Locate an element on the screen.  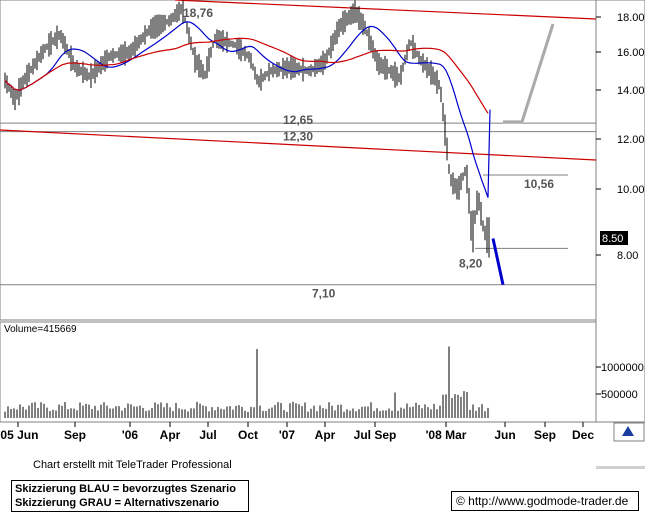
volume-tick-label: 500000 is located at coordinates (619, 395).